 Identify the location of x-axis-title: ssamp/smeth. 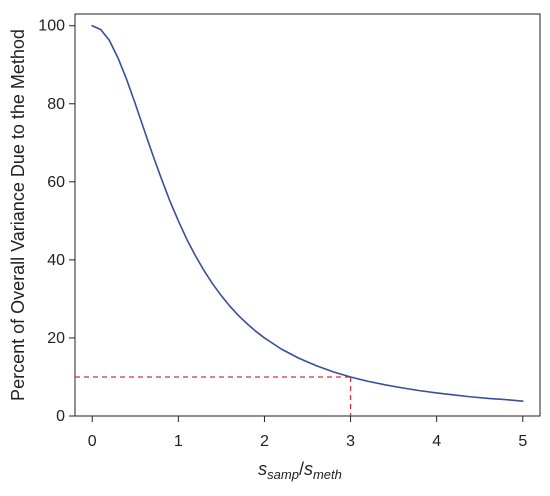
(300, 470).